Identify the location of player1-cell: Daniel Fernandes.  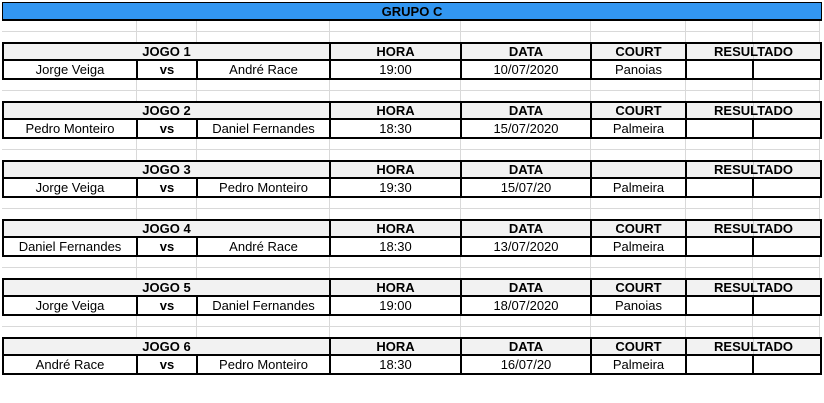
(70, 246).